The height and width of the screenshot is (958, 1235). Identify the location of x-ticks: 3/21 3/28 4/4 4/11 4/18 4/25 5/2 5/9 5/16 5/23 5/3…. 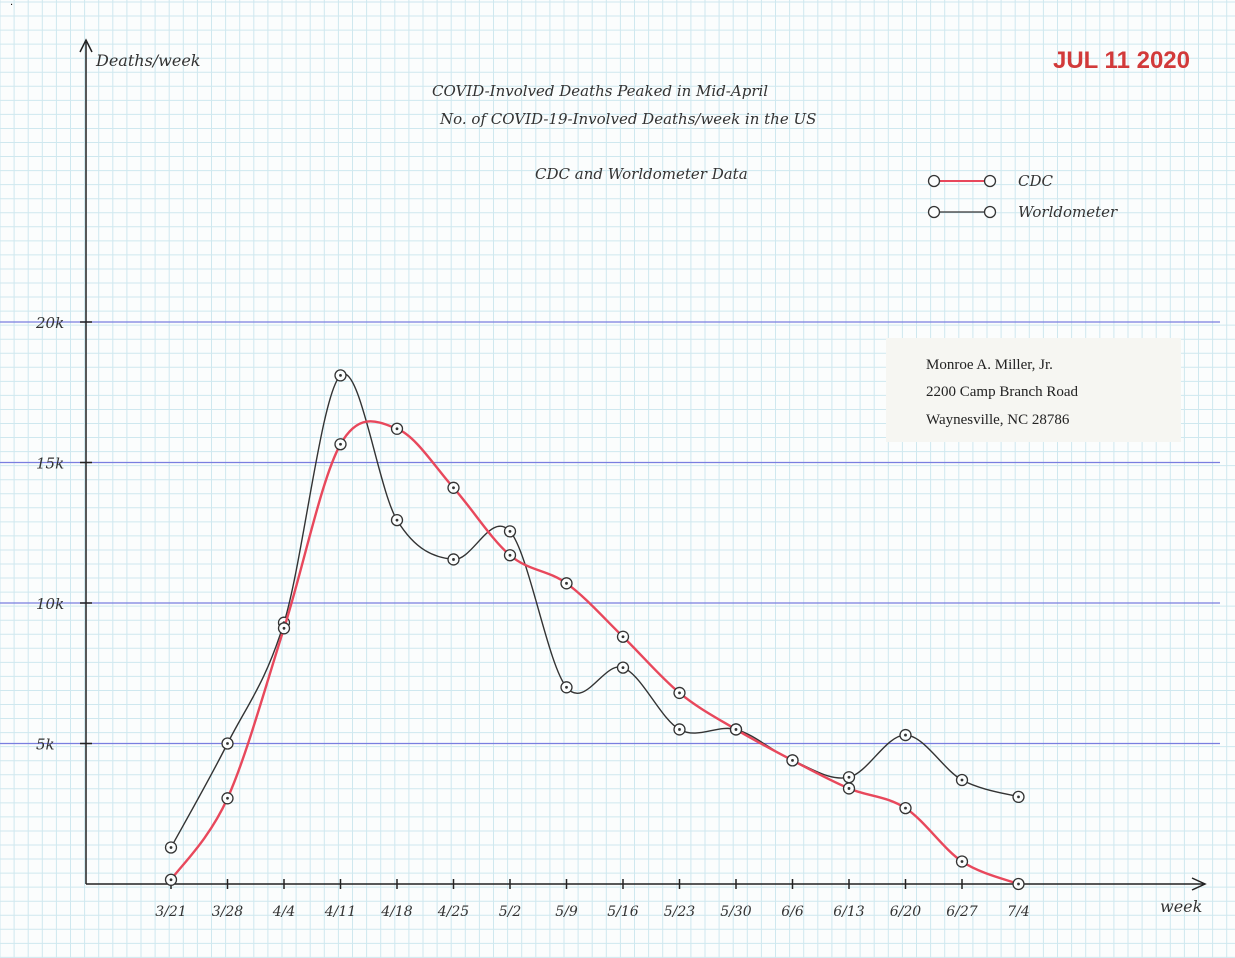
(592, 899).